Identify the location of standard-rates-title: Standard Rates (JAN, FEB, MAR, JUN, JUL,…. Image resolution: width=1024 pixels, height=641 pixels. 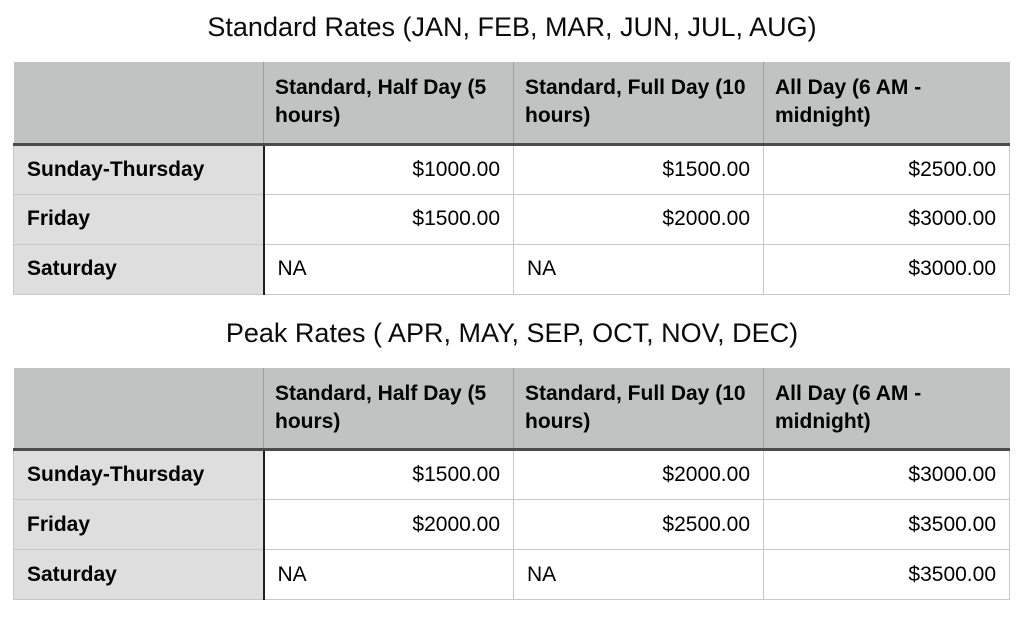
(512, 27).